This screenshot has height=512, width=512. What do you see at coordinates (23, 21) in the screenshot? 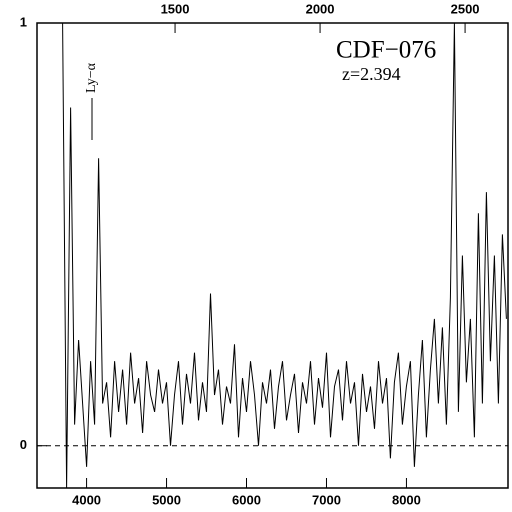
I see `y-tick-label: 1` at bounding box center [23, 21].